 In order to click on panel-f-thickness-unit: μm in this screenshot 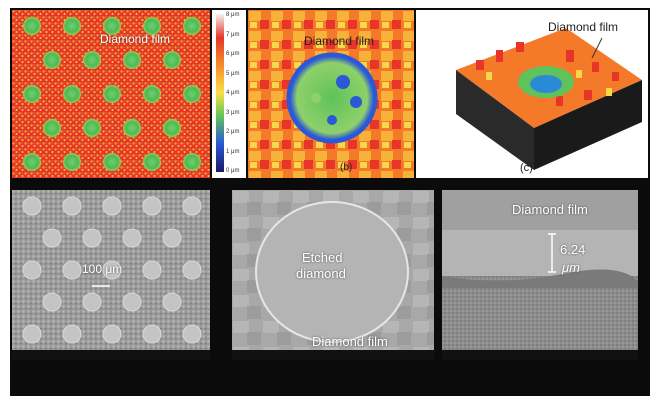, I will do `click(571, 267)`.